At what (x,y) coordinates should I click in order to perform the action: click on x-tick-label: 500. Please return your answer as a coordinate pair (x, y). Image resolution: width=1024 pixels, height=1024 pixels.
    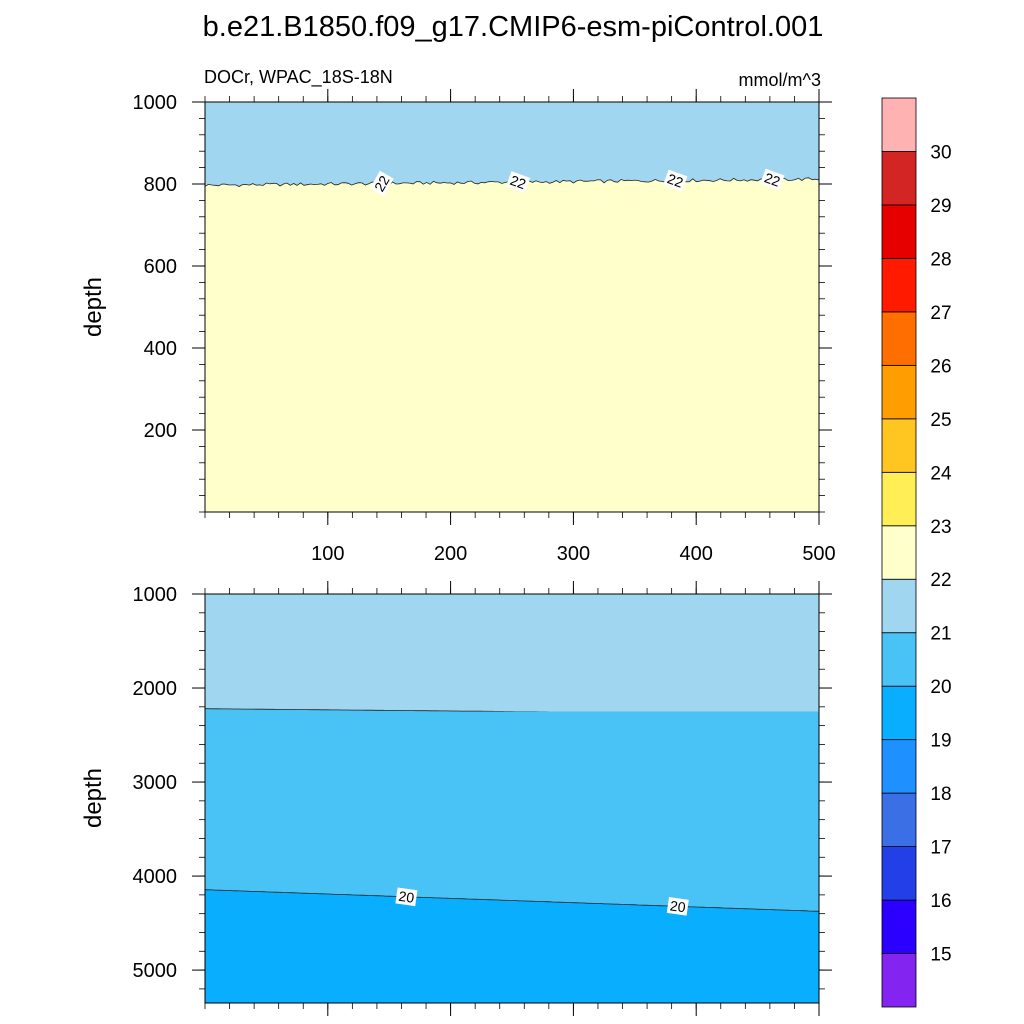
    Looking at the image, I should click on (818, 554).